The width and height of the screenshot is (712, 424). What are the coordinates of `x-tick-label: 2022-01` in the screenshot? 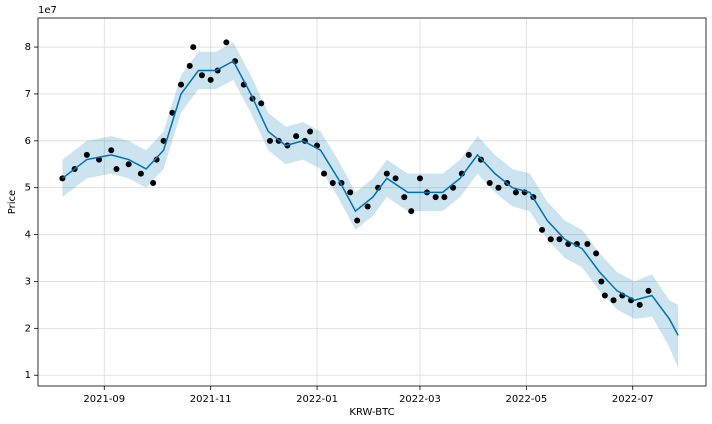 It's located at (317, 399).